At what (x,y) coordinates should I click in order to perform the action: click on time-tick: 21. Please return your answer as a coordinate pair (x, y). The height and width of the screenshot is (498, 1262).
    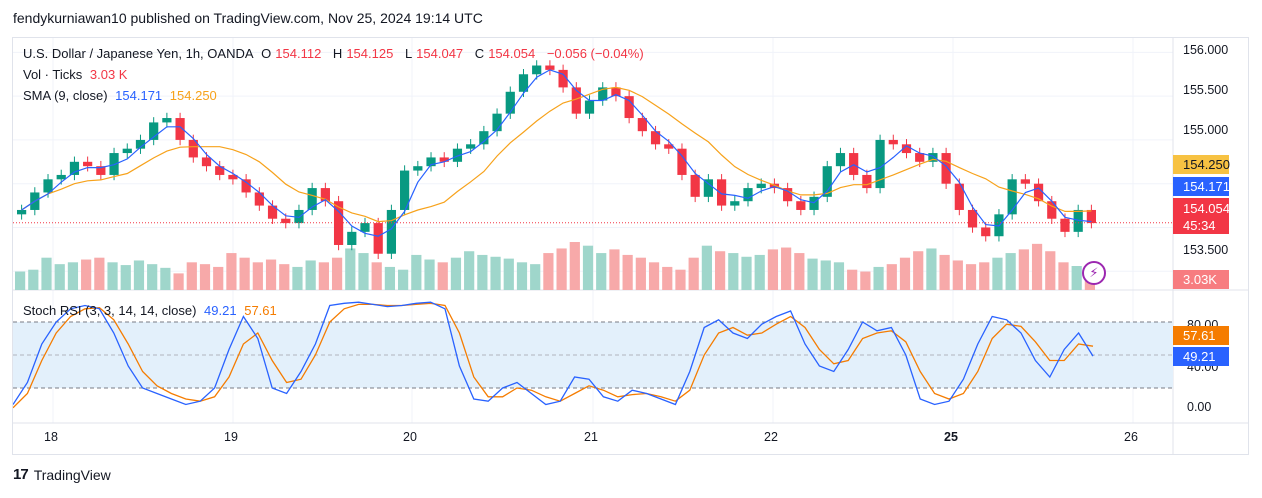
    Looking at the image, I should click on (591, 437).